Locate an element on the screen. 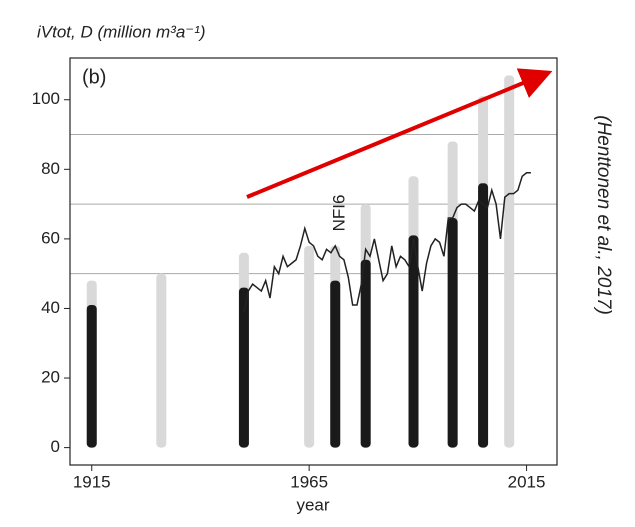 The width and height of the screenshot is (635, 527). source-note: (Henttonen et al., 2017) is located at coordinates (603, 215).